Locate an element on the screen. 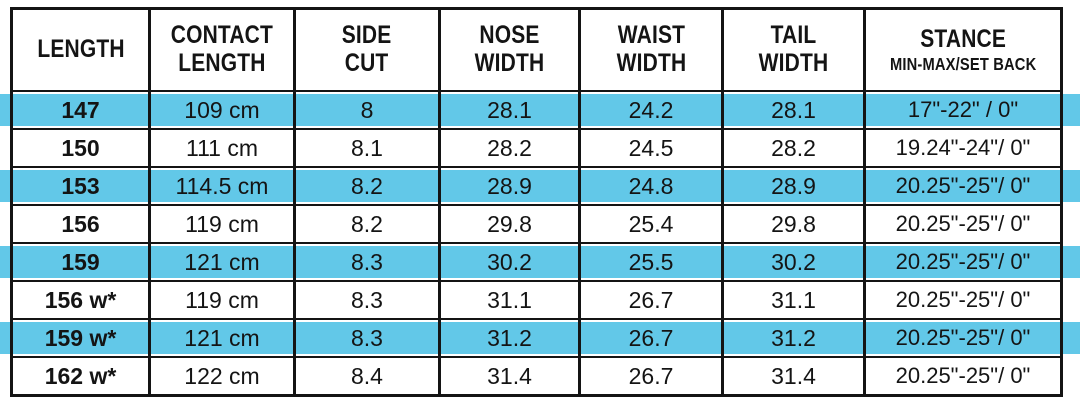 This screenshot has width=1080, height=404. cell-nose: 30.2 is located at coordinates (511, 263).